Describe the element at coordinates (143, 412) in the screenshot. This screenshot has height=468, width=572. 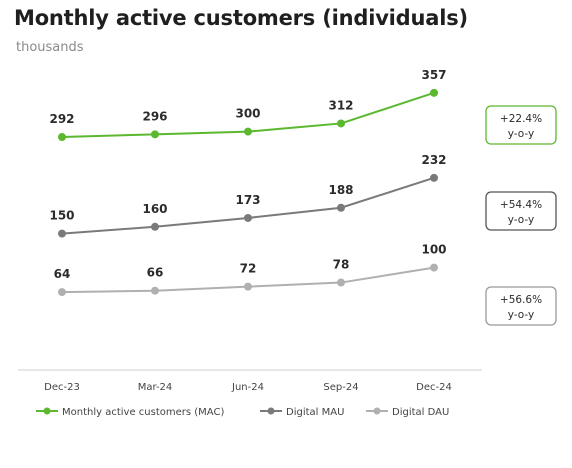
I see `legend-label: Monthly active customers (MAC)` at that location.